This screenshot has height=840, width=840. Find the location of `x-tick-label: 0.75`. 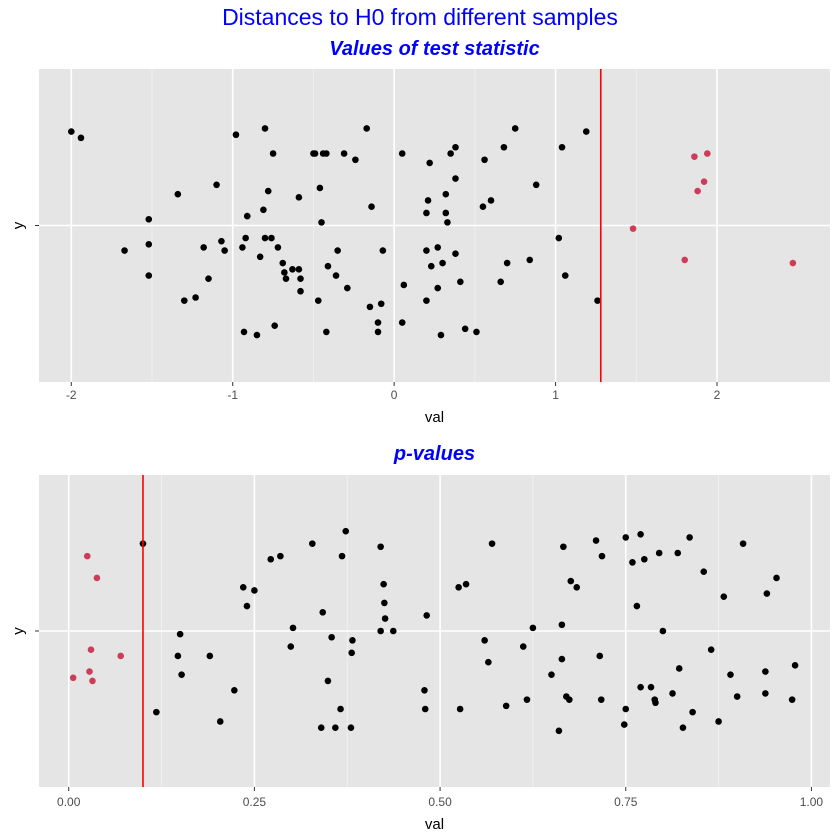

x-tick-label: 0.75 is located at coordinates (626, 802).